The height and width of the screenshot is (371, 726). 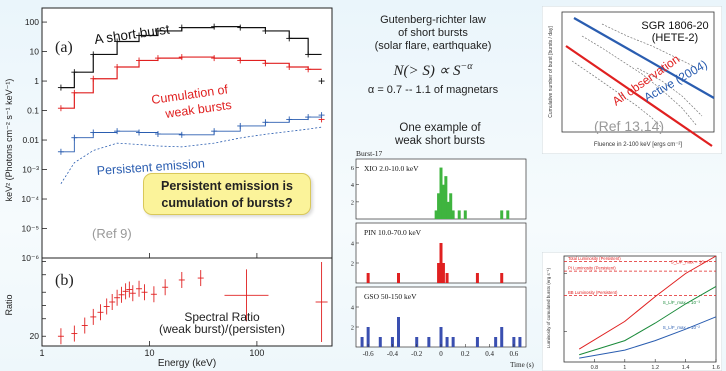 I want to click on ratio-note-1: Spectral Ratio, so click(x=222, y=317).